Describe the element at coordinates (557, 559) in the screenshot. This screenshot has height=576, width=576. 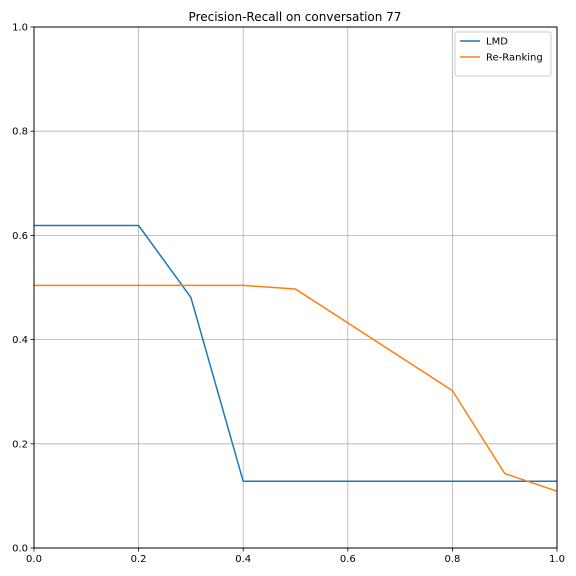
I see `x-tick-label: 1.0` at that location.